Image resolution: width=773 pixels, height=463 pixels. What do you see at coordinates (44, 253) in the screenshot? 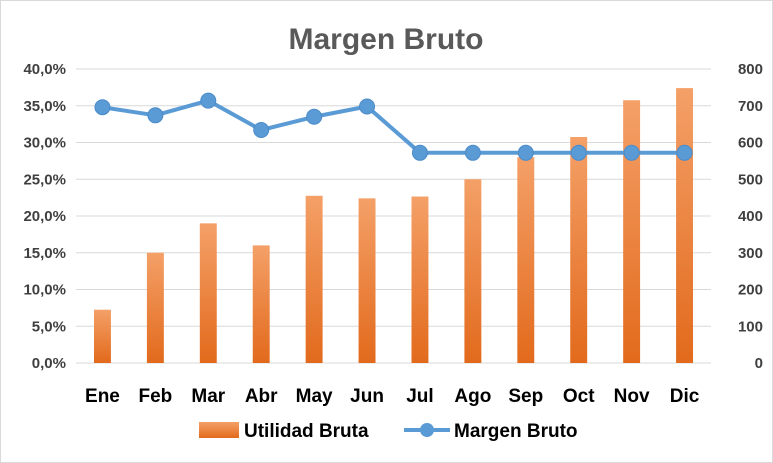
I see `left-axis-tick-label: 15,0%` at bounding box center [44, 253].